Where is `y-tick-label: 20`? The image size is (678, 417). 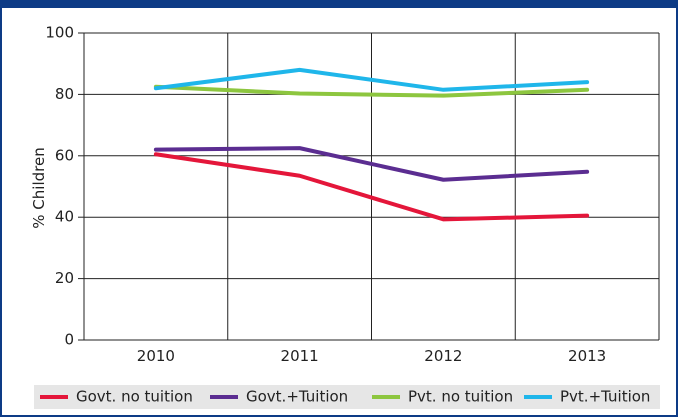 y-tick-label: 20 is located at coordinates (64, 278).